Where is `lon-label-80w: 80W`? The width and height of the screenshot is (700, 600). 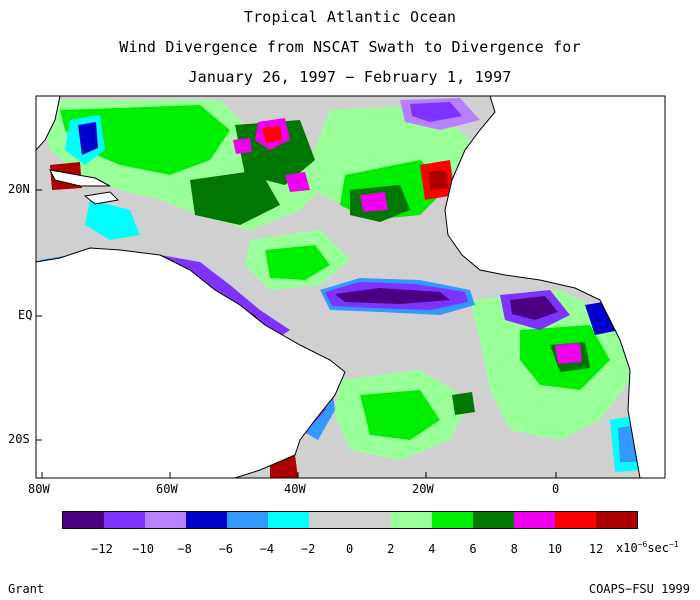 lon-label-80w: 80W is located at coordinates (39, 489).